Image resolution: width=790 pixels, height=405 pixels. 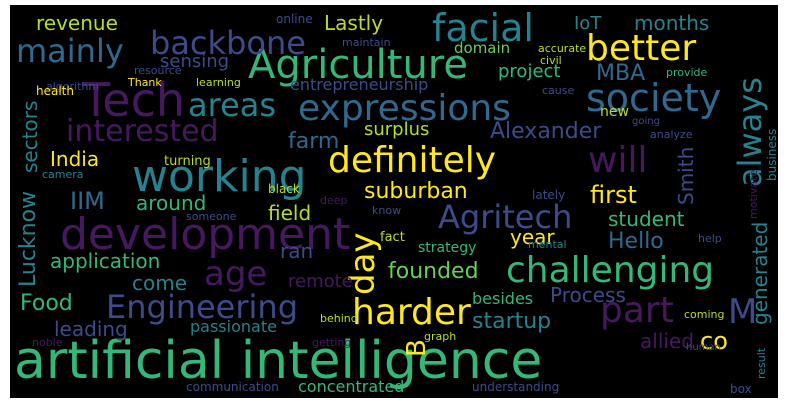 I want to click on word-understanding: understanding, so click(x=516, y=387).